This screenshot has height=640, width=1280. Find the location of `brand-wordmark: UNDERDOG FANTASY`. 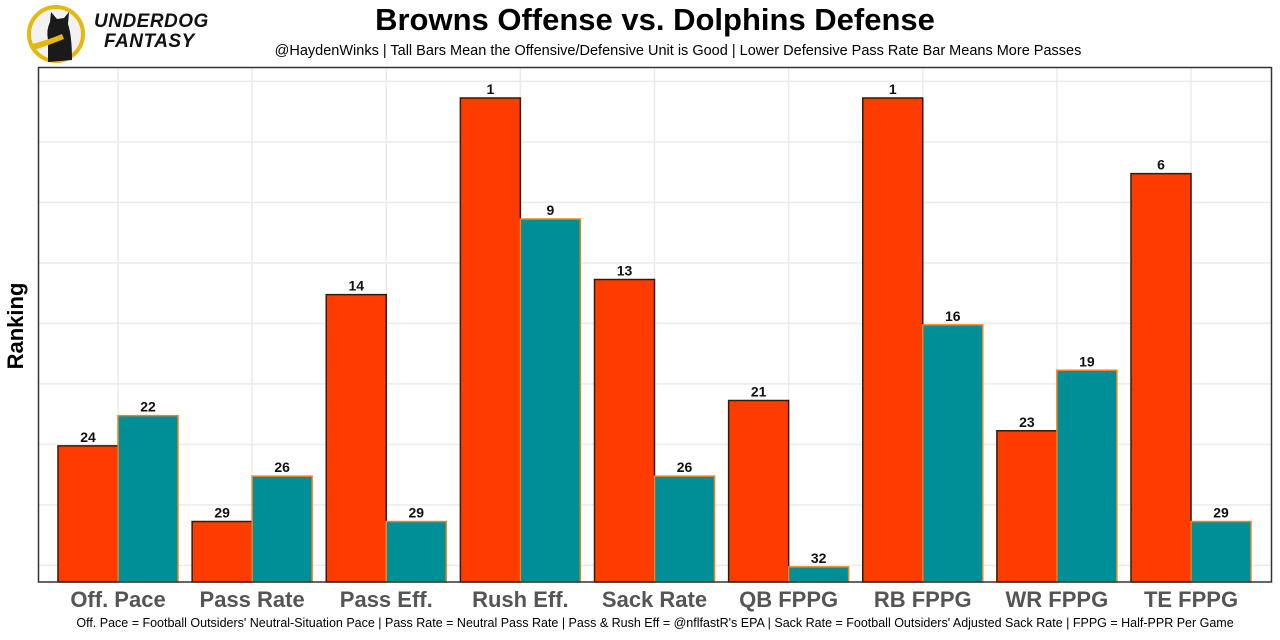

brand-wordmark: UNDERDOG FANTASY is located at coordinates (151, 32).